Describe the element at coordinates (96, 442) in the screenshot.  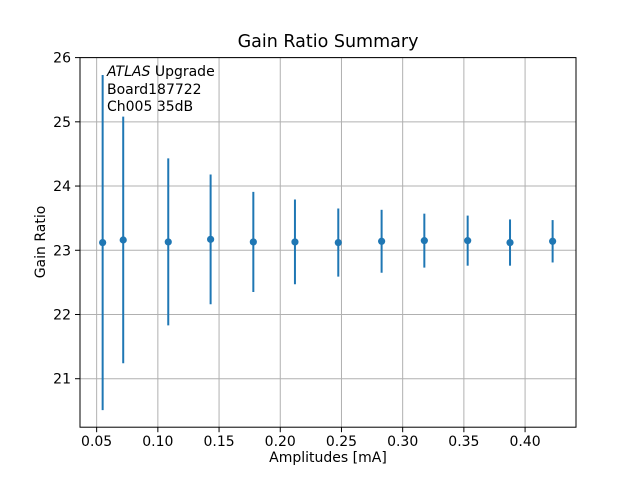
I see `x-tick-label: 0.05` at that location.